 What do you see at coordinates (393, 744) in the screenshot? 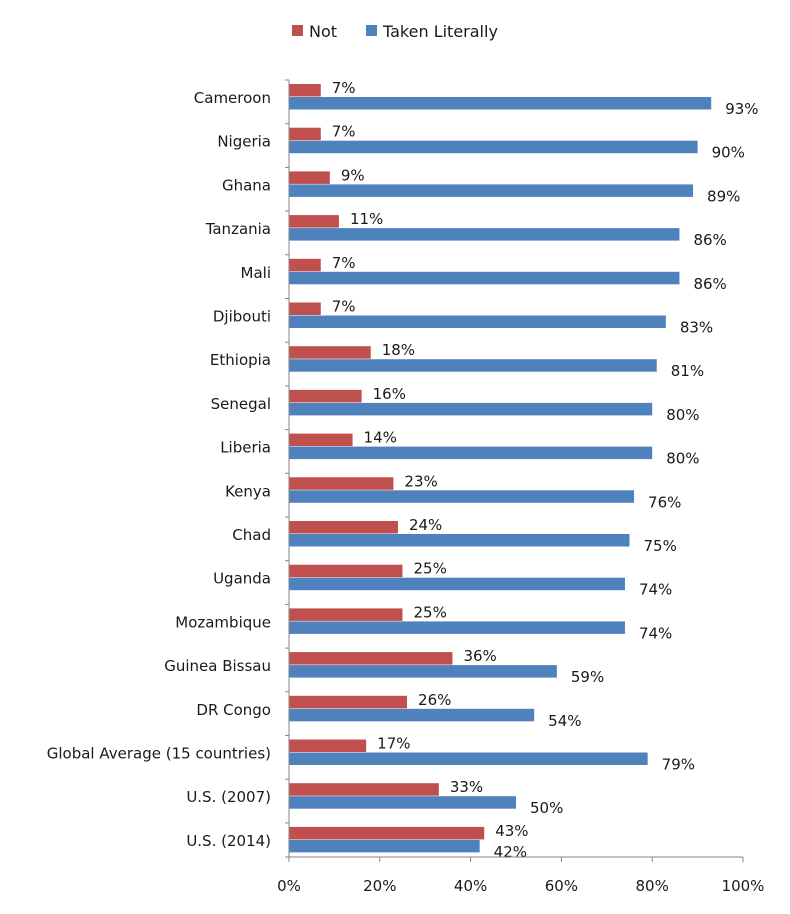
I see `data-label-not-global-average-15-countries: 17%` at bounding box center [393, 744].